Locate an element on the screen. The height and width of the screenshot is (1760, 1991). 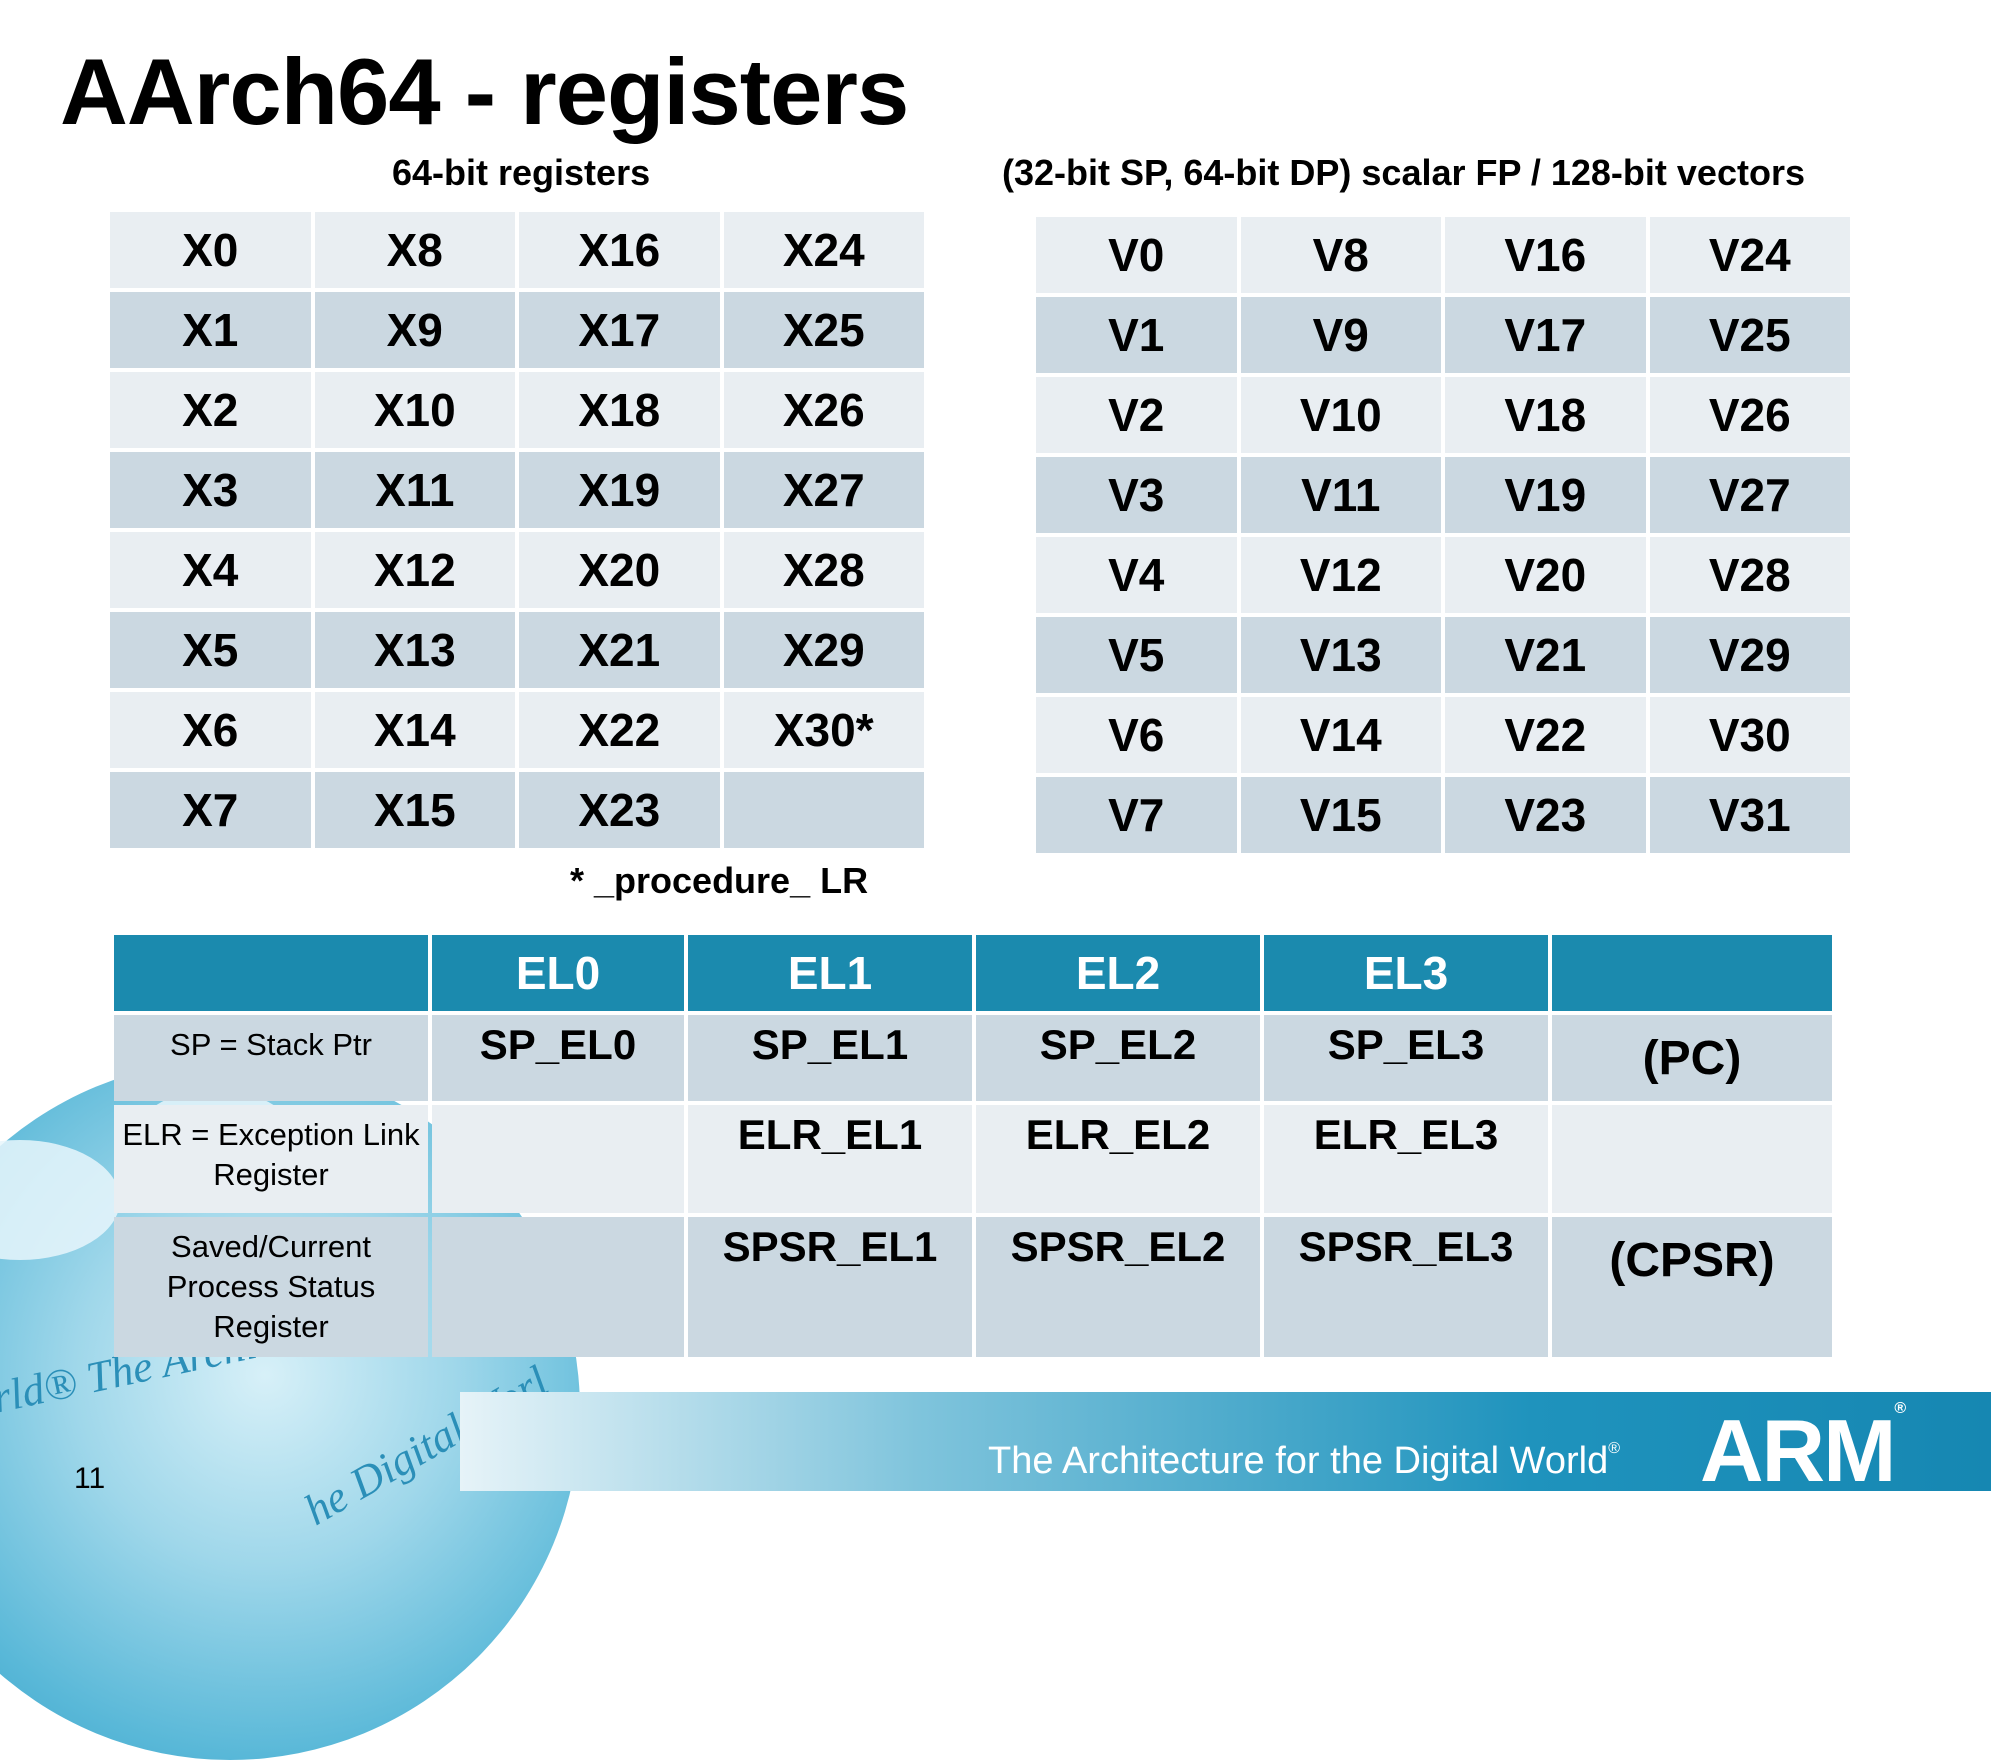
register-cell: V14 is located at coordinates (1340, 735).